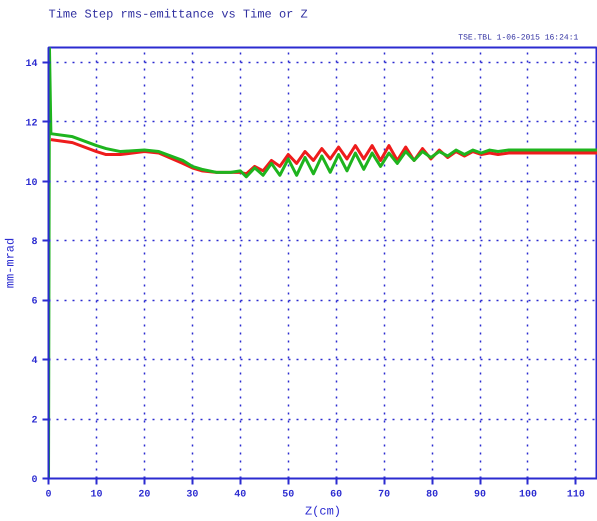 Image resolution: width=597 pixels, height=521 pixels. Describe the element at coordinates (35, 242) in the screenshot. I see `y-tick-label: 8` at that location.